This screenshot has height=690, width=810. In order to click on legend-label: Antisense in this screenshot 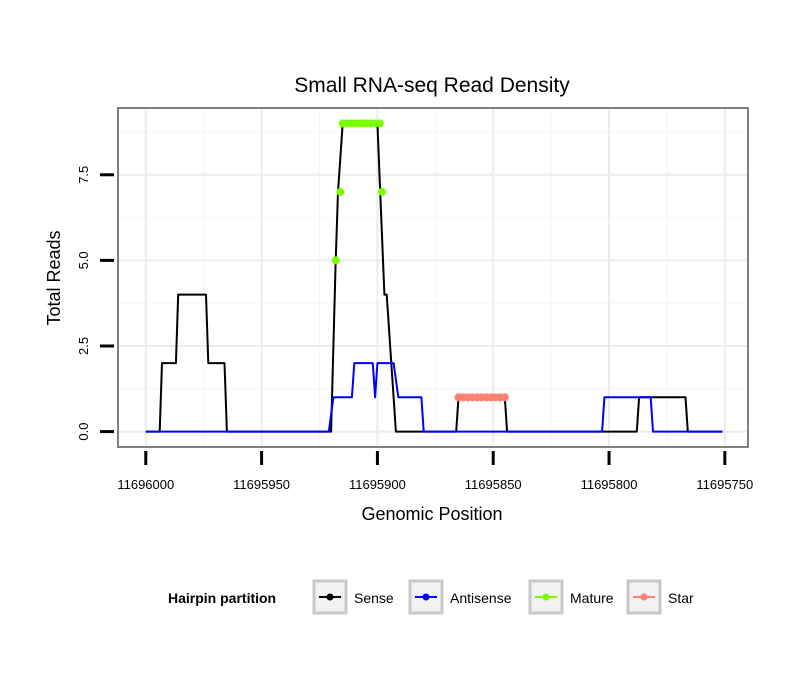, I will do `click(481, 598)`.